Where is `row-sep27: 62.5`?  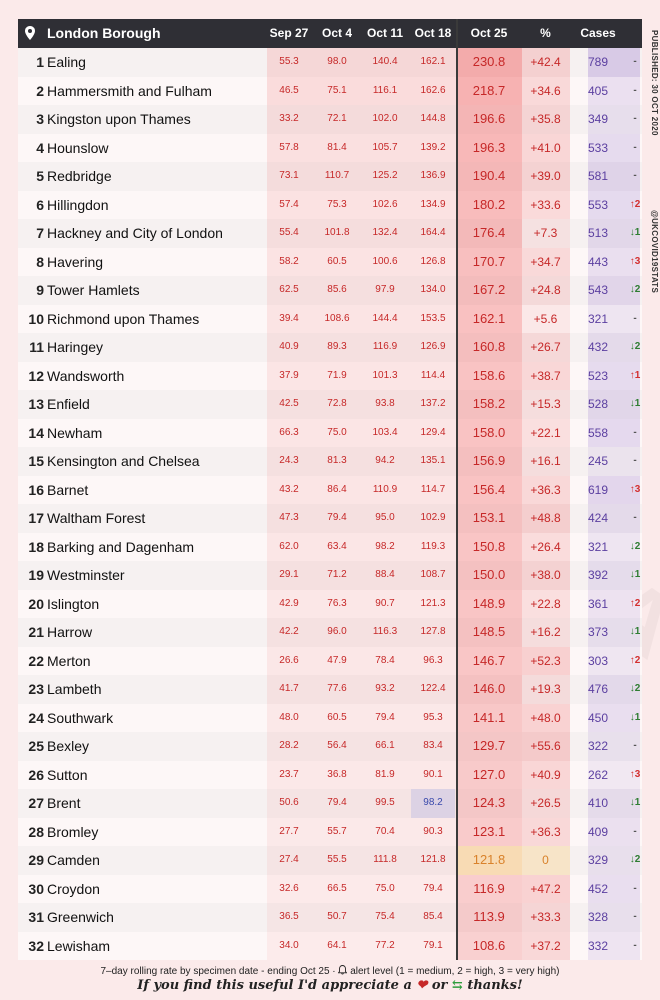
row-sep27: 62.5 is located at coordinates (289, 289).